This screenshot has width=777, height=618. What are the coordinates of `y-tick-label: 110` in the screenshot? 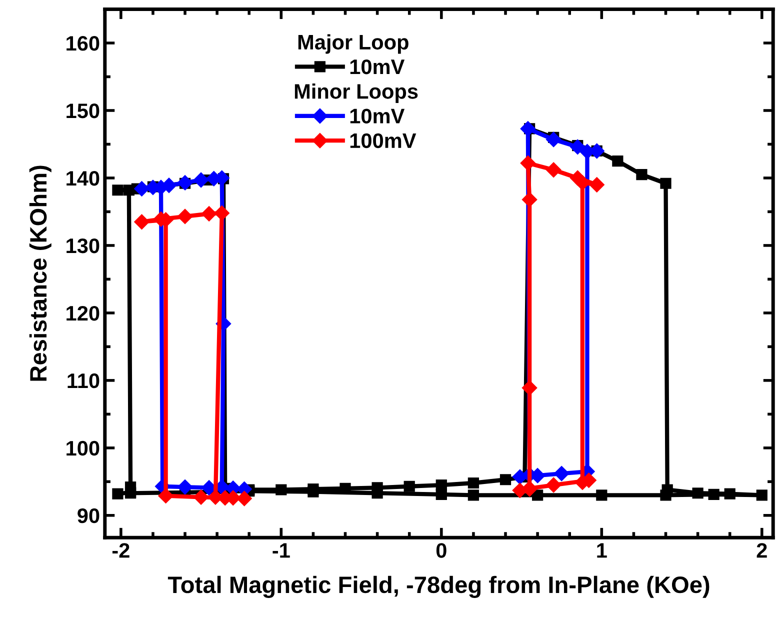 It's located at (84, 380).